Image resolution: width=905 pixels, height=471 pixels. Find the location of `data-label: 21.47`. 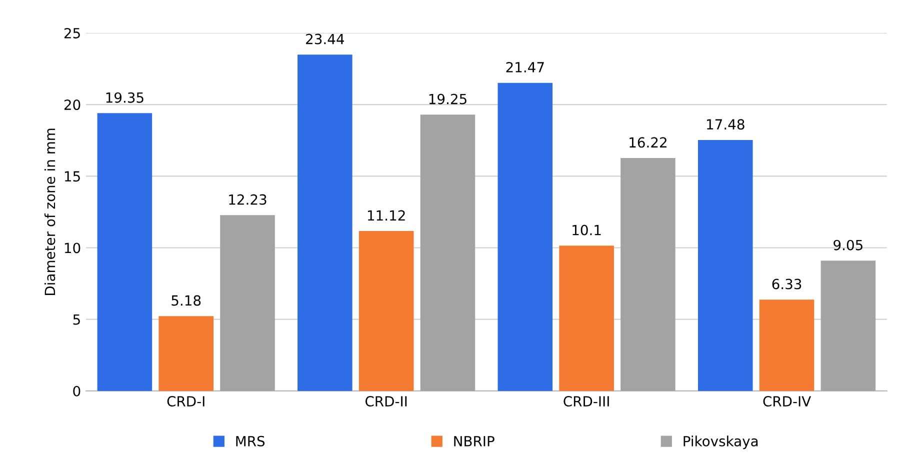

data-label: 21.47 is located at coordinates (525, 67).